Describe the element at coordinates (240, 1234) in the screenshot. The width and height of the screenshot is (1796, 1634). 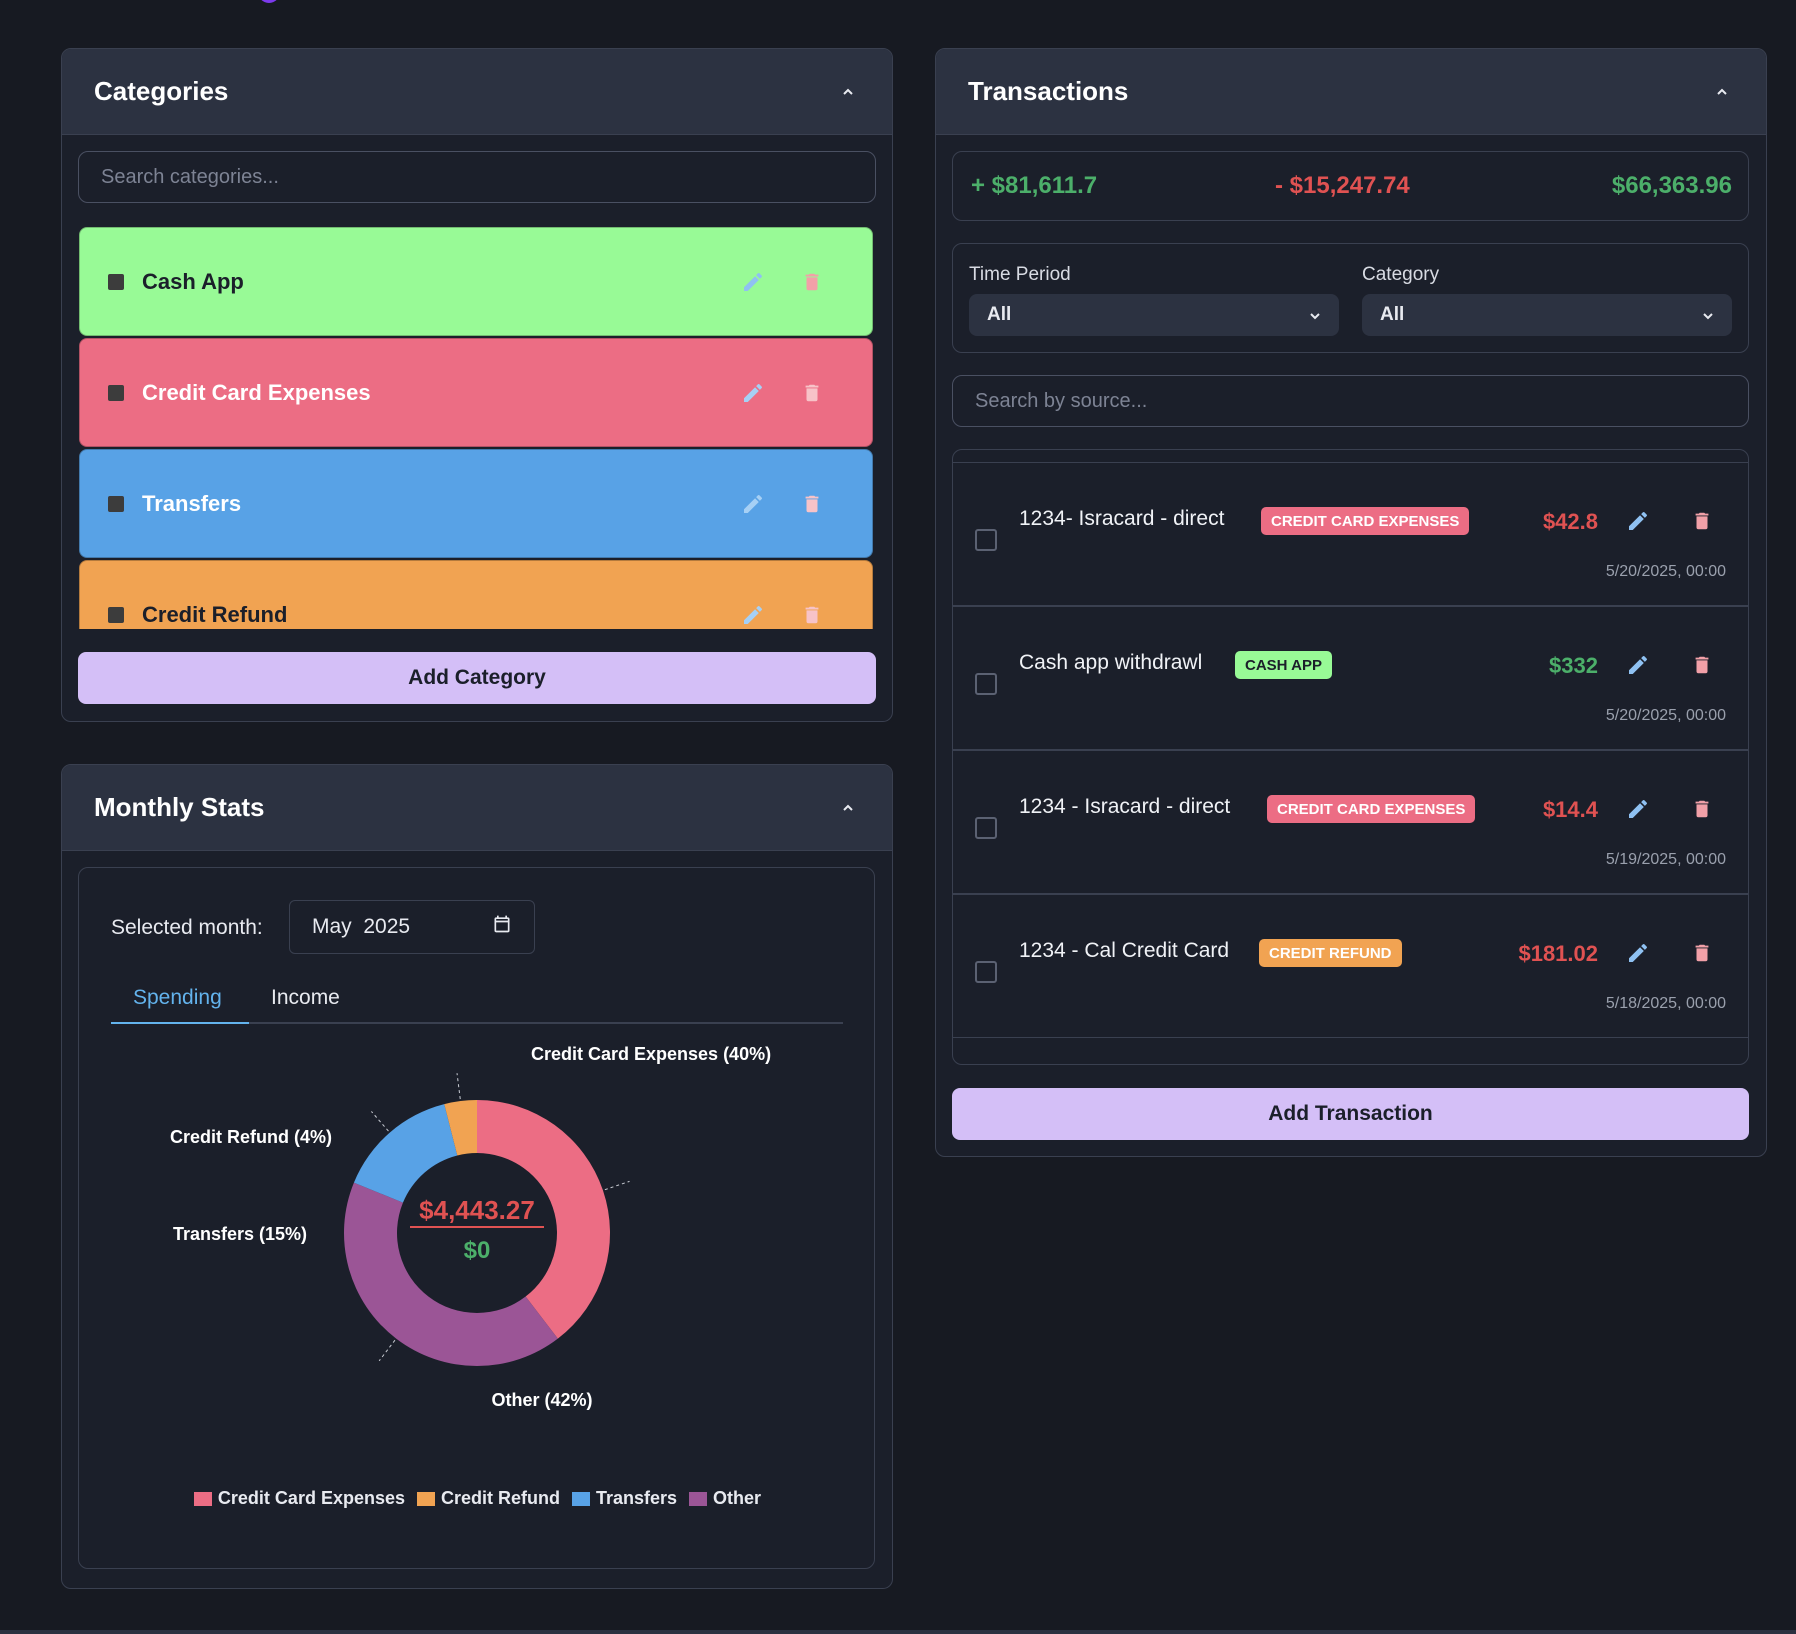
I see `slice-label: Transfers (15%)` at that location.